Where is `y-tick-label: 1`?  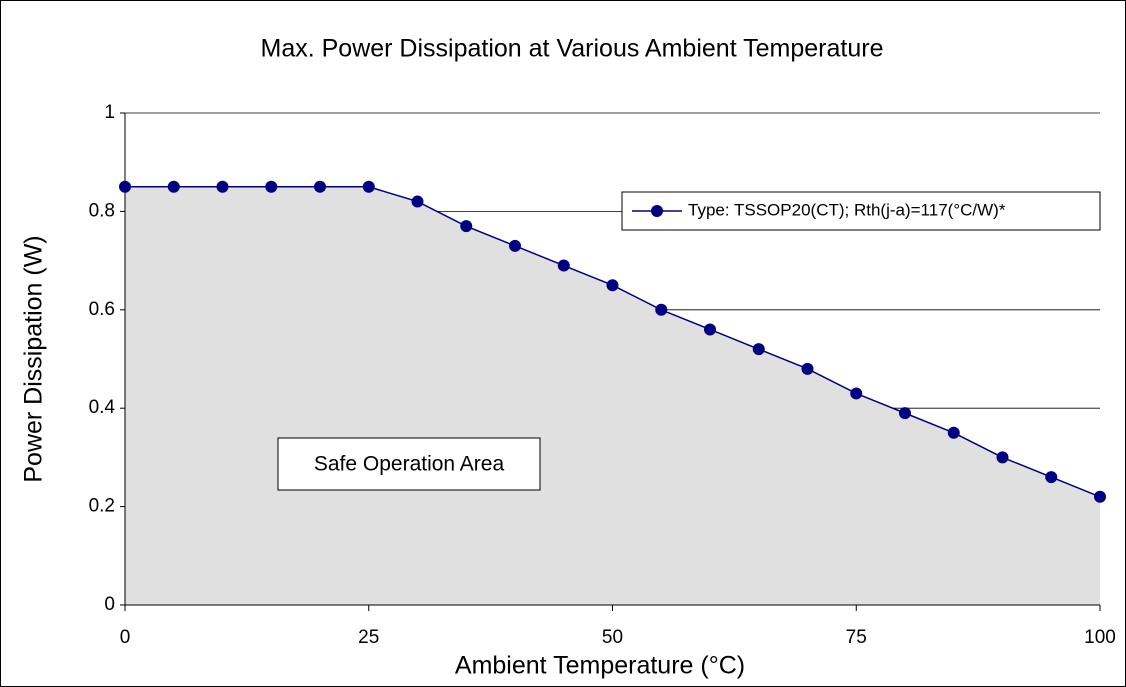
y-tick-label: 1 is located at coordinates (109, 112).